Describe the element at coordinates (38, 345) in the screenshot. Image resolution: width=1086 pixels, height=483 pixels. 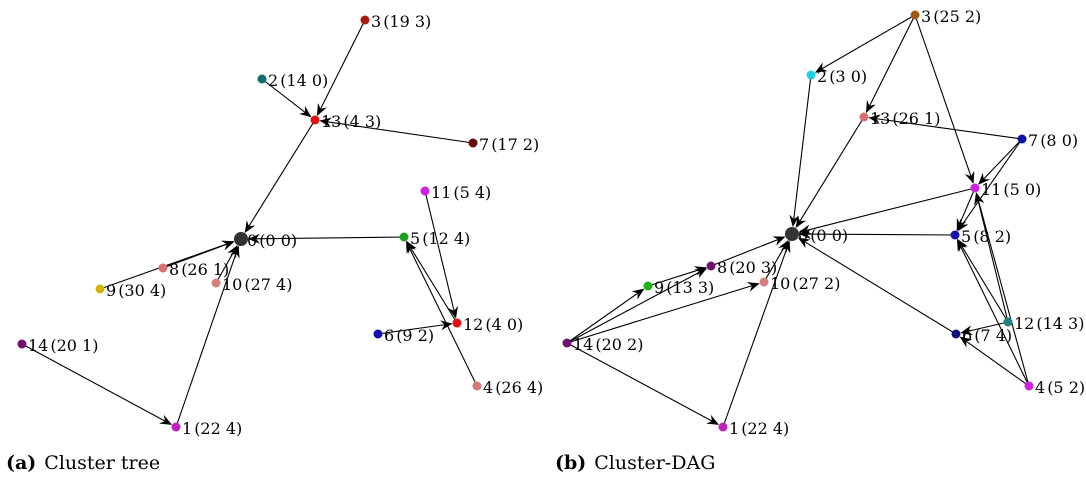
I see `node-id-14: 14` at that location.